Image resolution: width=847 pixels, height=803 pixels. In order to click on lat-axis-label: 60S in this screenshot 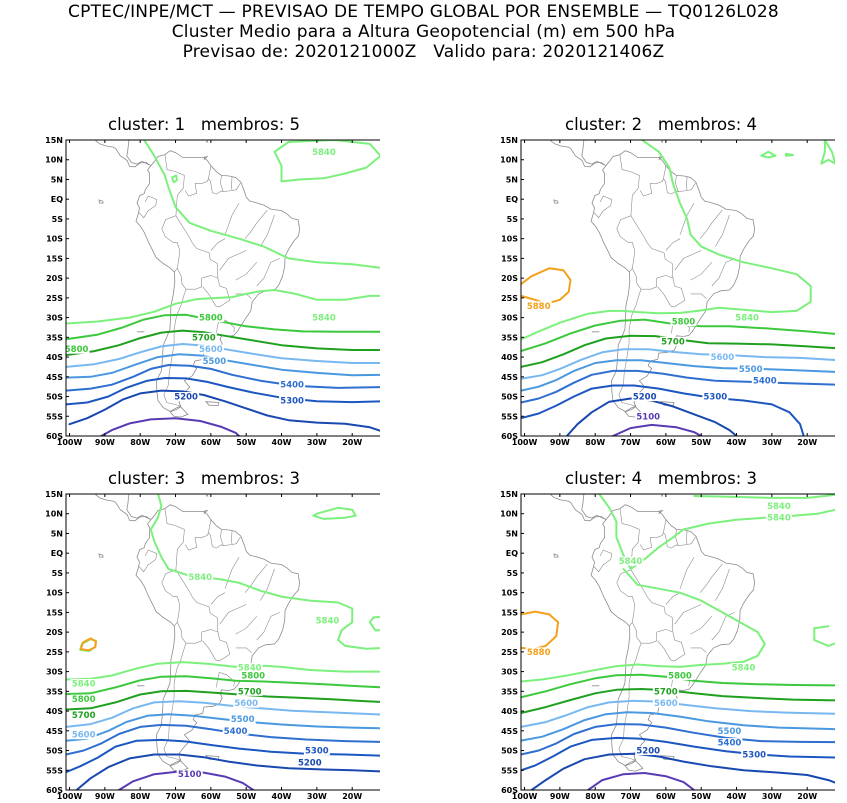, I will do `click(54, 436)`.